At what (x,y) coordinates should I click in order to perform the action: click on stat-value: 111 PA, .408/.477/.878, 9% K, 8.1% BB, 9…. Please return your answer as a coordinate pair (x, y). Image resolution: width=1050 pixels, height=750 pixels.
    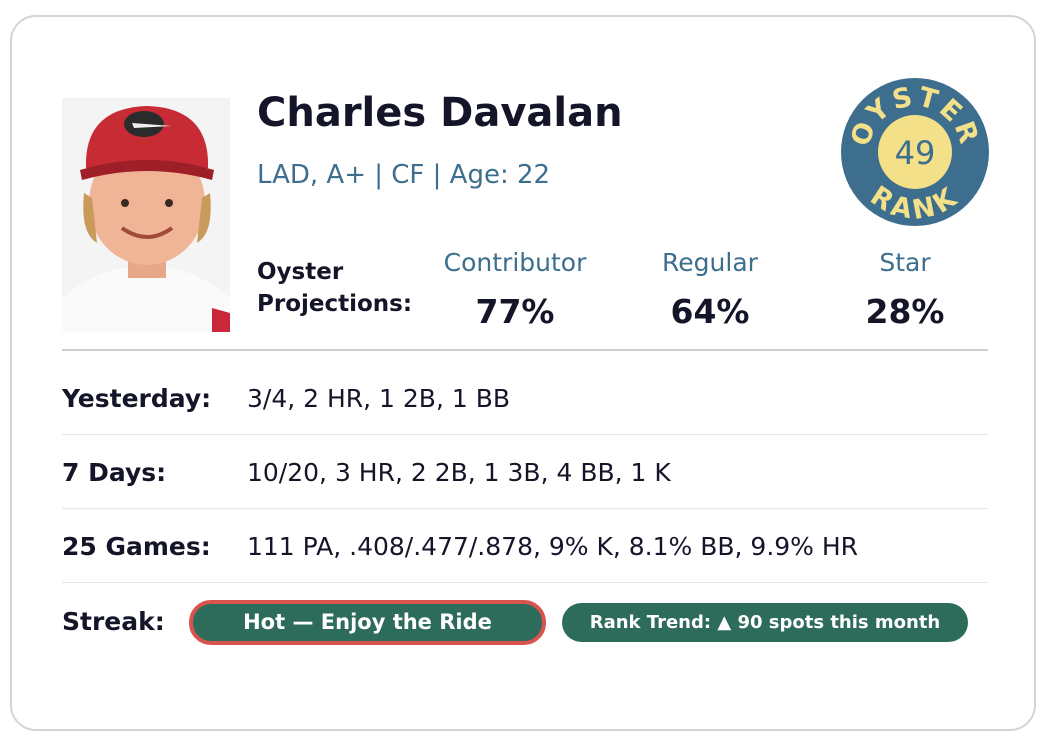
    Looking at the image, I should click on (553, 546).